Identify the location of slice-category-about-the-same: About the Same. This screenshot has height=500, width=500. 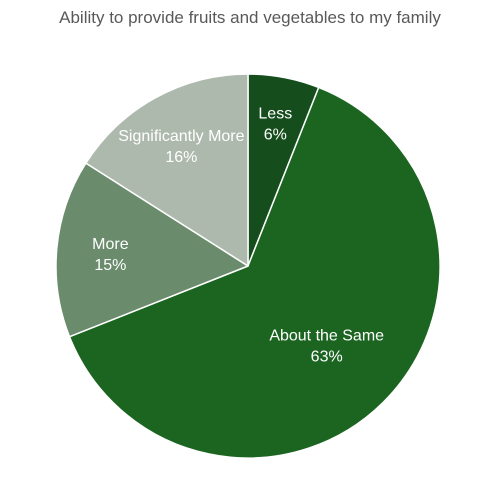
(326, 336).